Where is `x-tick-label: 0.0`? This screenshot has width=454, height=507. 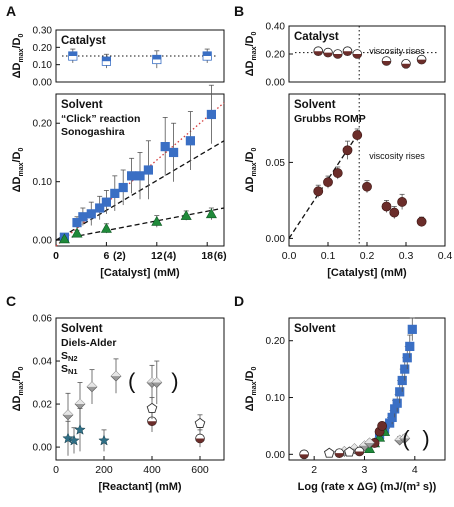
x-tick-label: 0.0 is located at coordinates (289, 256).